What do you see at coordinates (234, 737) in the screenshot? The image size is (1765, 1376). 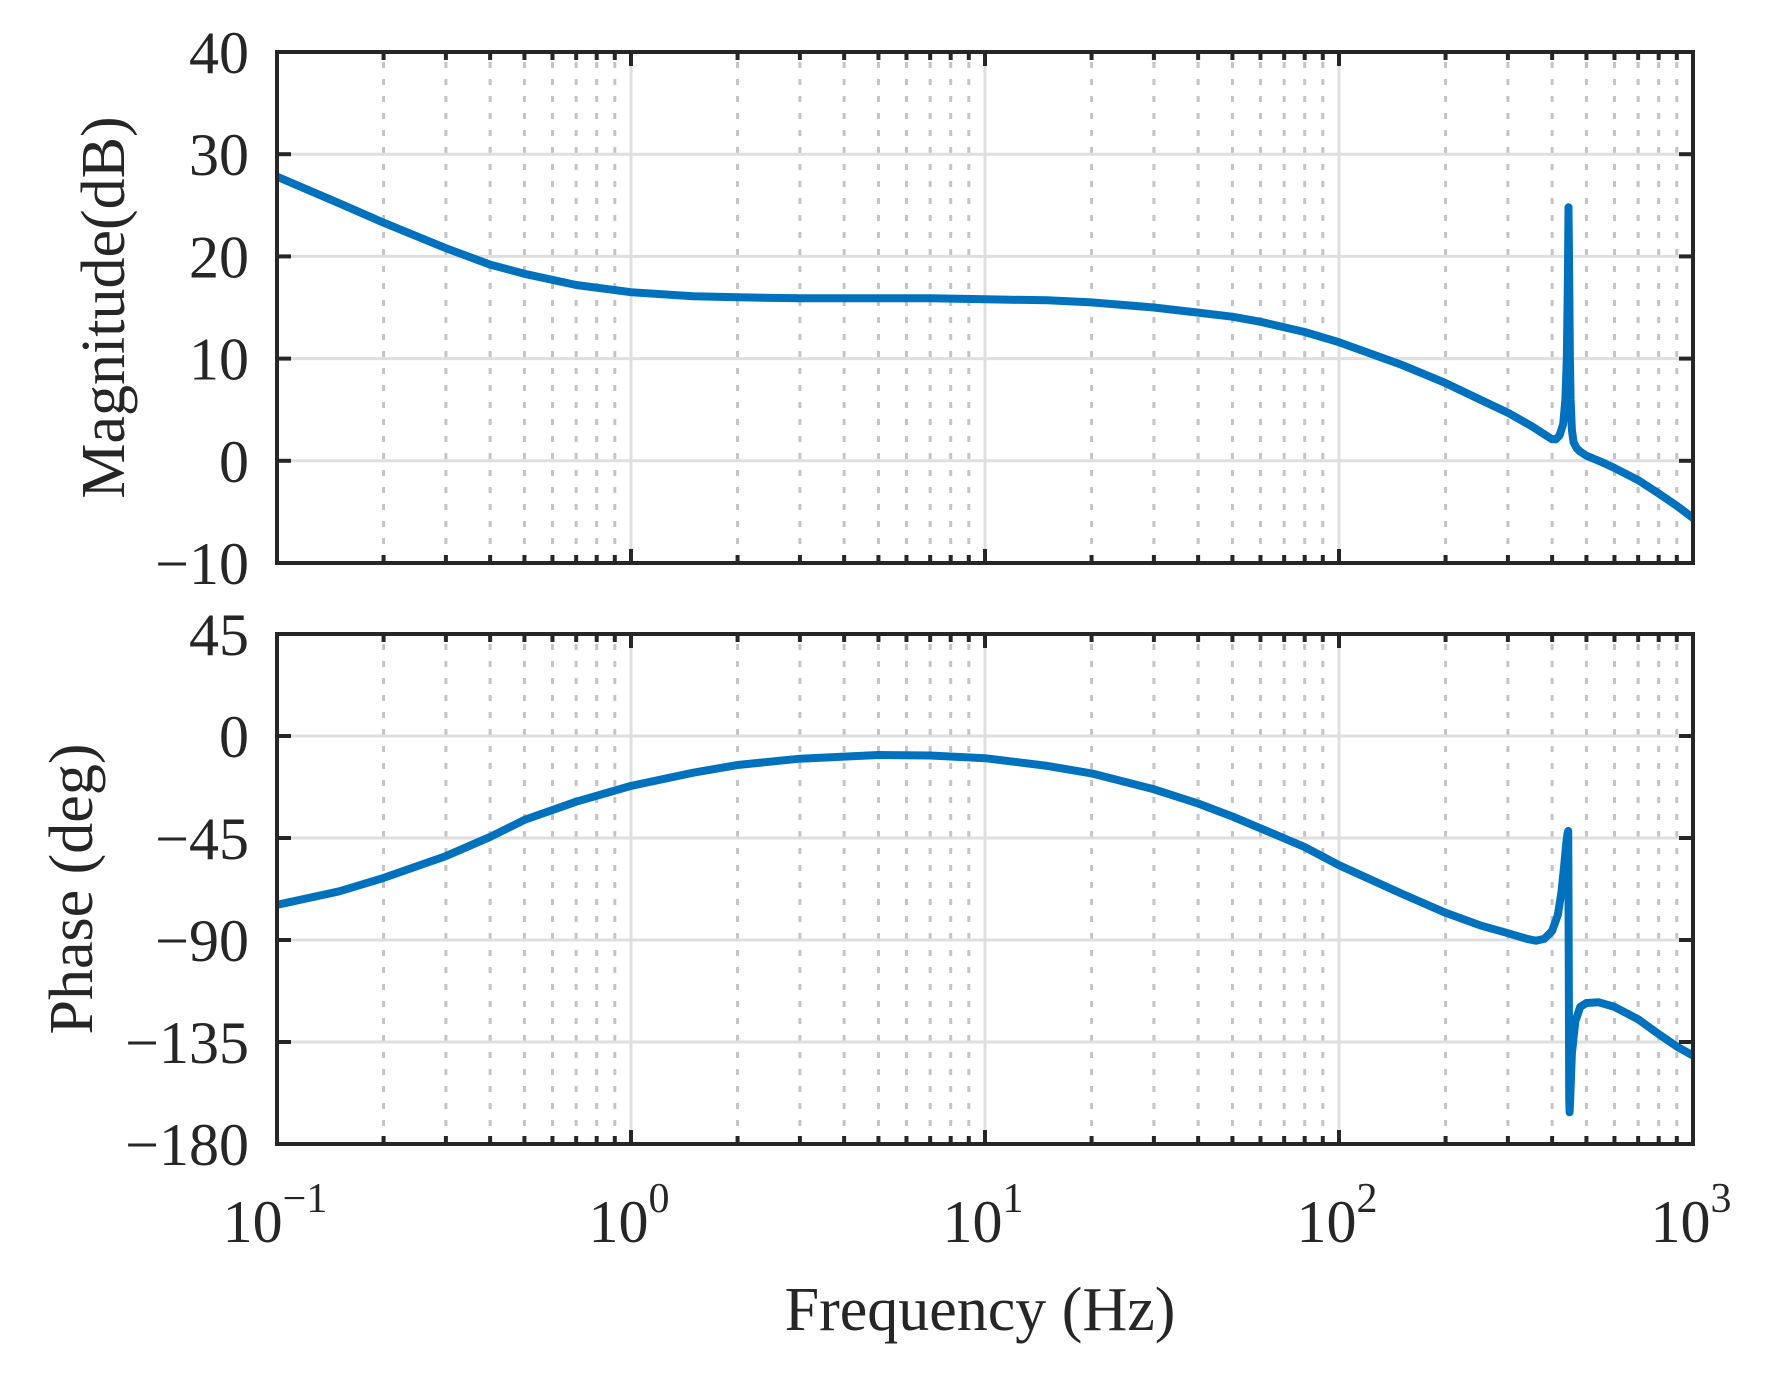 I see `phase-ytick-label: 0` at bounding box center [234, 737].